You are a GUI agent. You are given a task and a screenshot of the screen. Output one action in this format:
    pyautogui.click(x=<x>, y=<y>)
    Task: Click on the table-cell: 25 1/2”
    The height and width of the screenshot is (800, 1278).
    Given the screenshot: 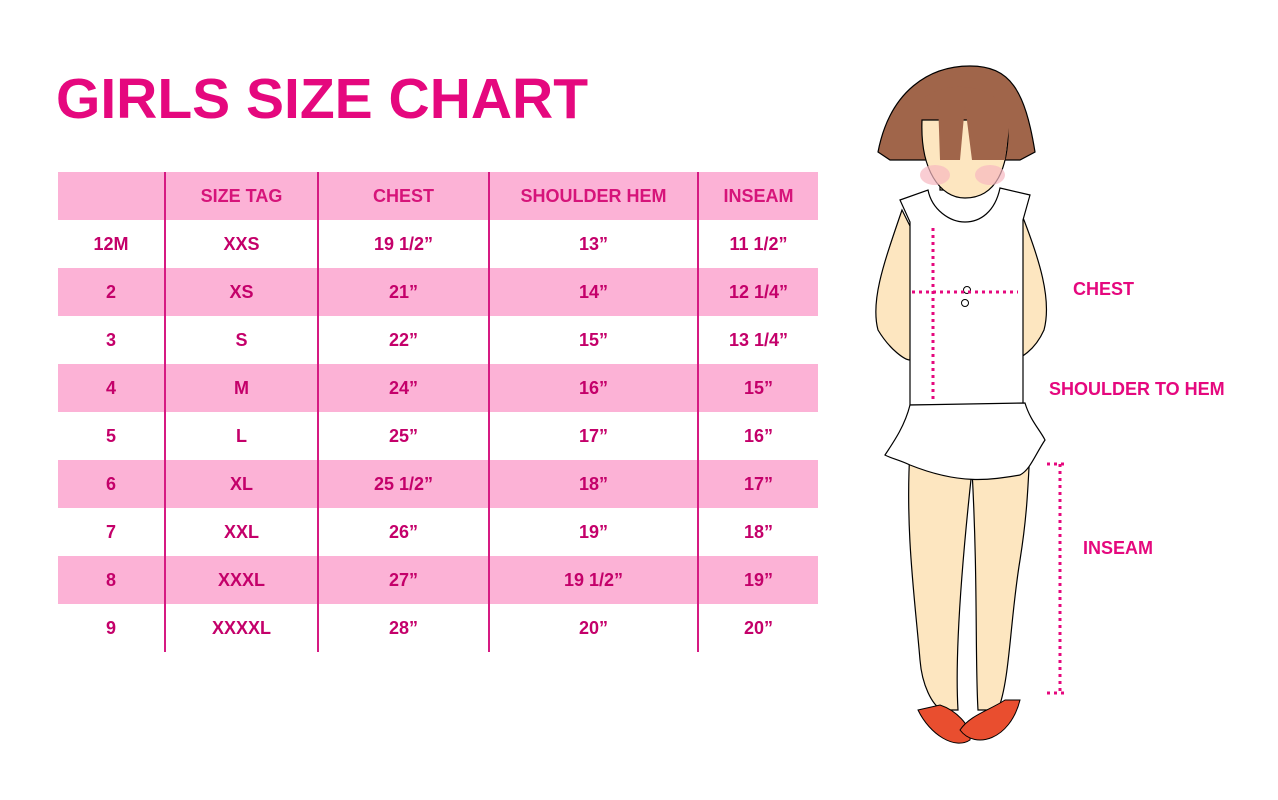 What is the action you would take?
    pyautogui.click(x=403, y=484)
    